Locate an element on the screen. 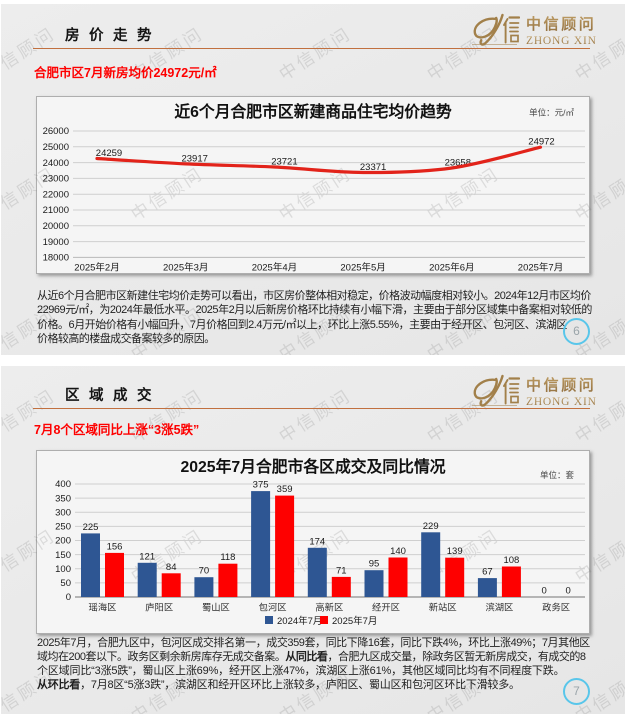 Image resolution: width=627 pixels, height=717 pixels. svg-text: 108 is located at coordinates (511, 560).